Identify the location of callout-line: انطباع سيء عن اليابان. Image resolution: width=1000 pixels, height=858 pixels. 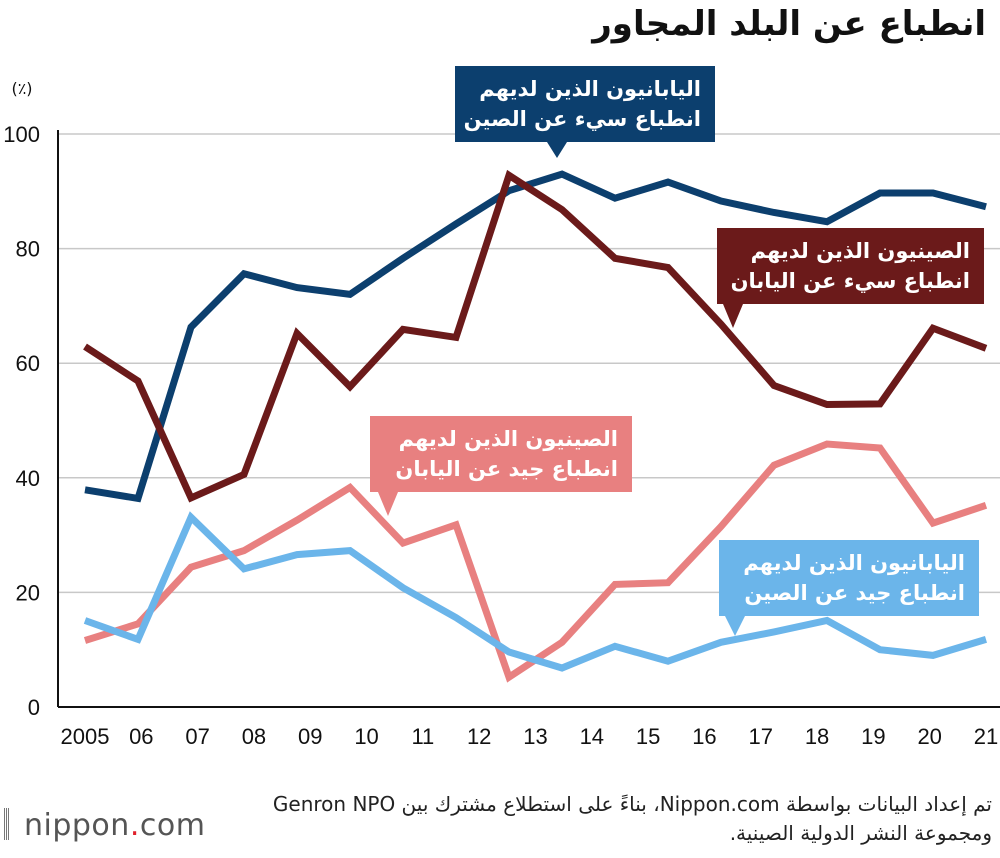
(850, 281).